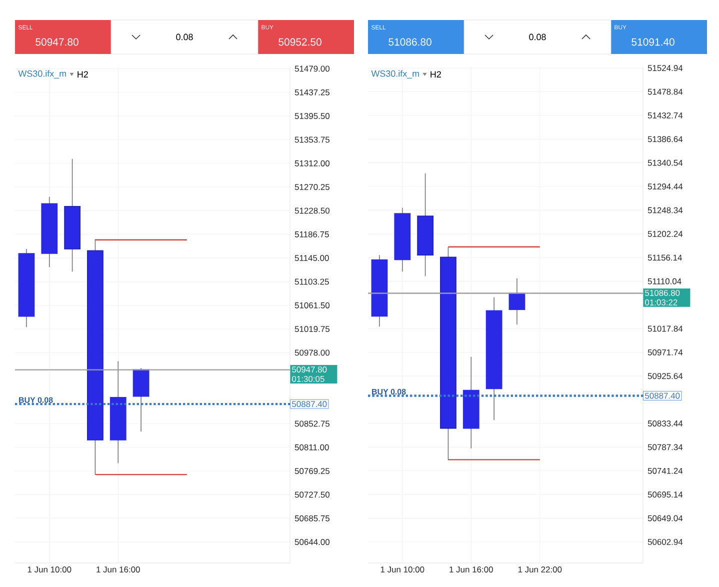 The image size is (719, 587). What do you see at coordinates (665, 257) in the screenshot?
I see `y-tick-label: 51156.14` at bounding box center [665, 257].